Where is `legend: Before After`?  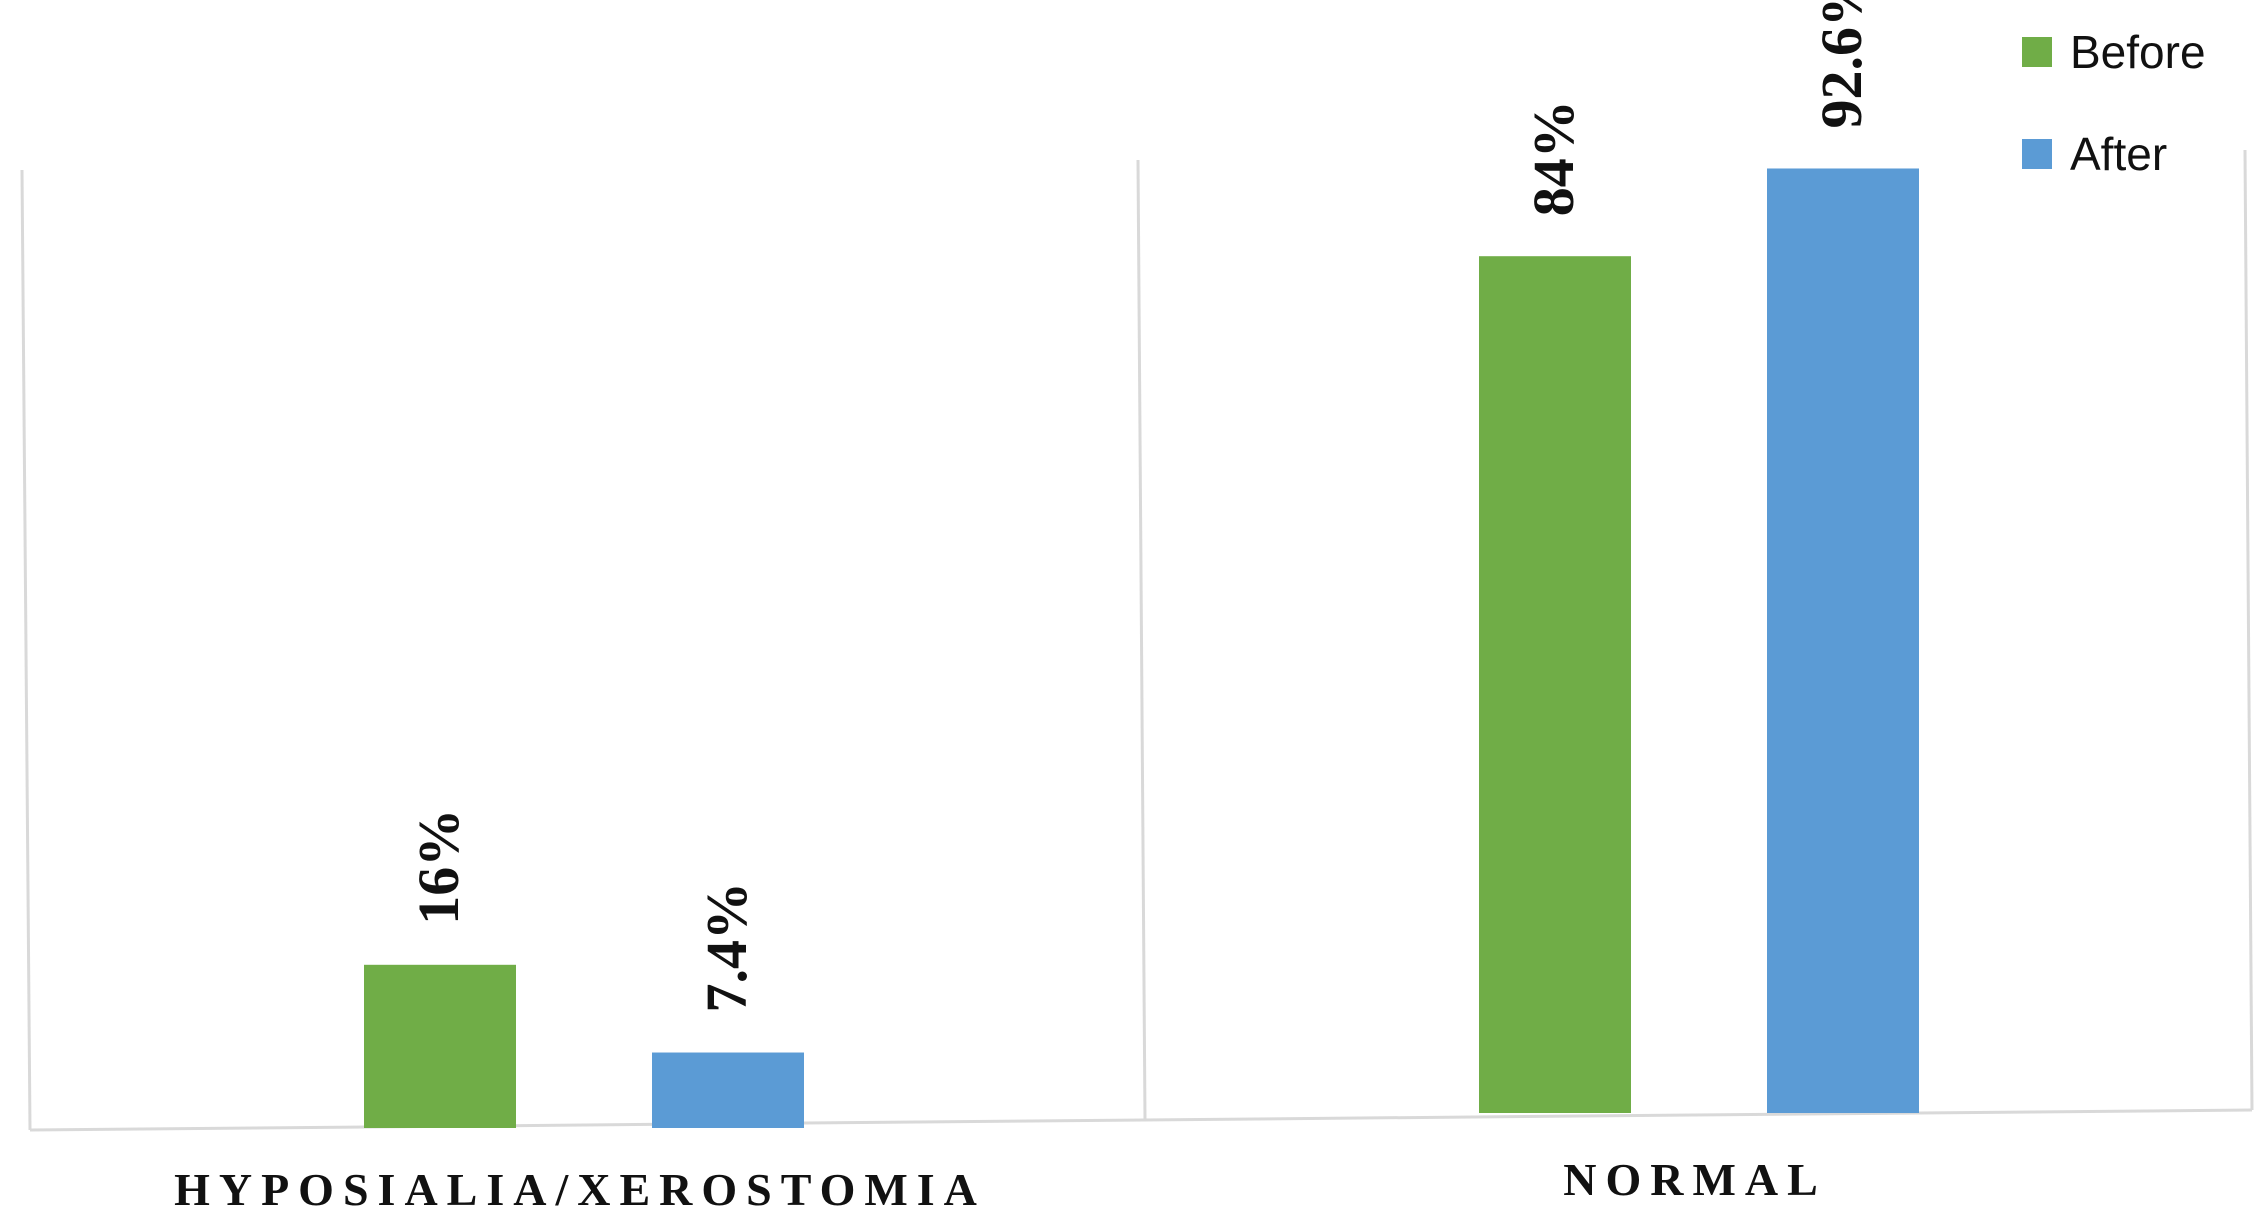 legend: Before After is located at coordinates (2114, 103).